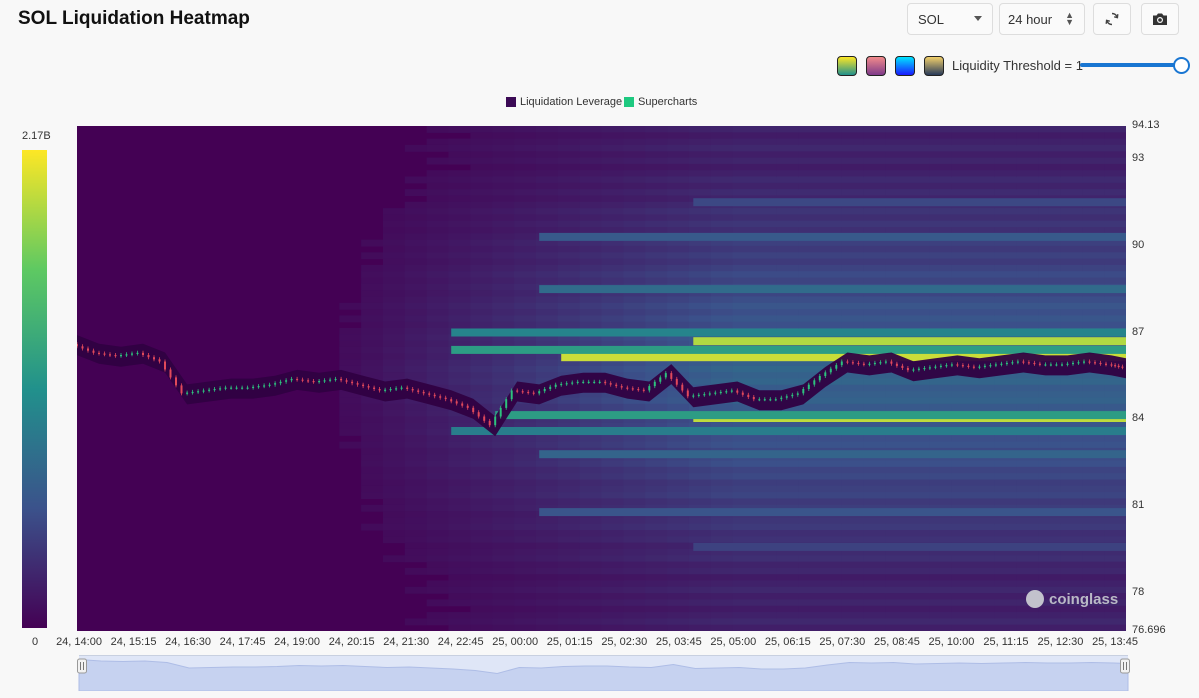 The height and width of the screenshot is (698, 1199). I want to click on threshold-slider-handle, so click(1181, 65).